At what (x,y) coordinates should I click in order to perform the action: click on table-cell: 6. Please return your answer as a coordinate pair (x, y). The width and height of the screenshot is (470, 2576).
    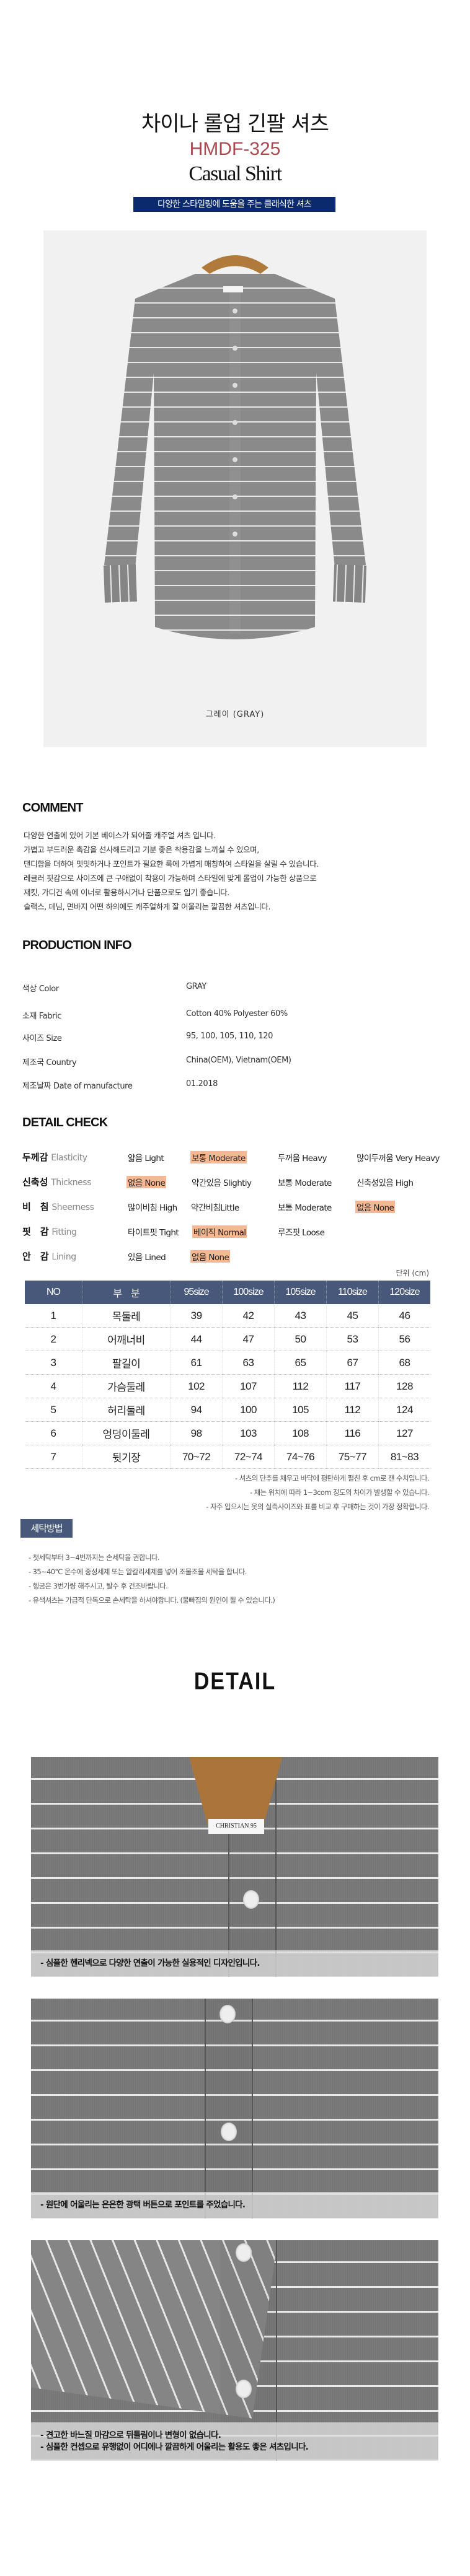
    Looking at the image, I should click on (53, 1433).